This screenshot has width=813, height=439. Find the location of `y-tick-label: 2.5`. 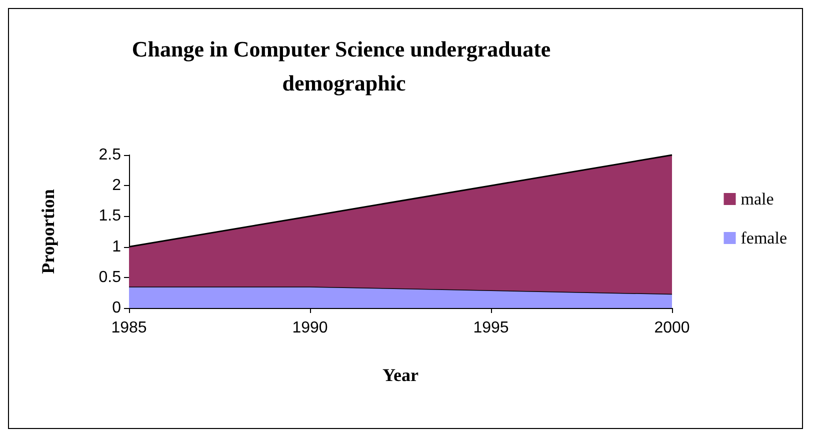

y-tick-label: 2.5 is located at coordinates (110, 155).